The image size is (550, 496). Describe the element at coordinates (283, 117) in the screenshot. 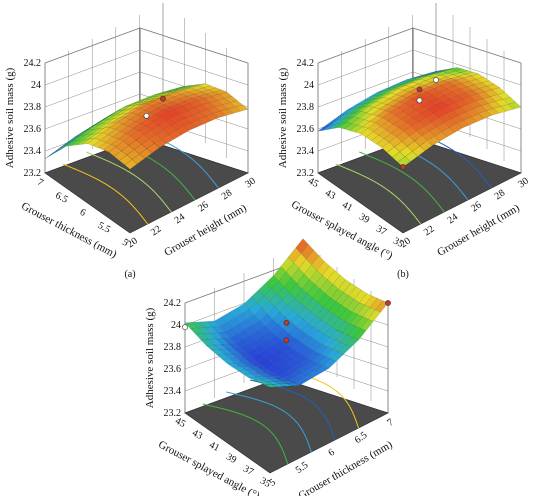

I see `z-axis-title: Adhesive soil mass (g)` at that location.